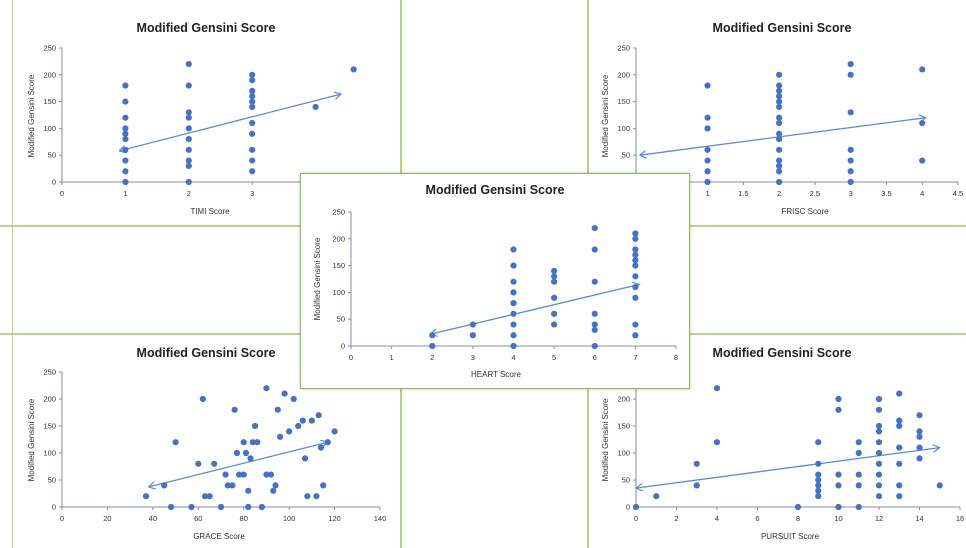 This screenshot has height=548, width=966. Describe the element at coordinates (380, 518) in the screenshot. I see `x-tick-label: 140` at that location.